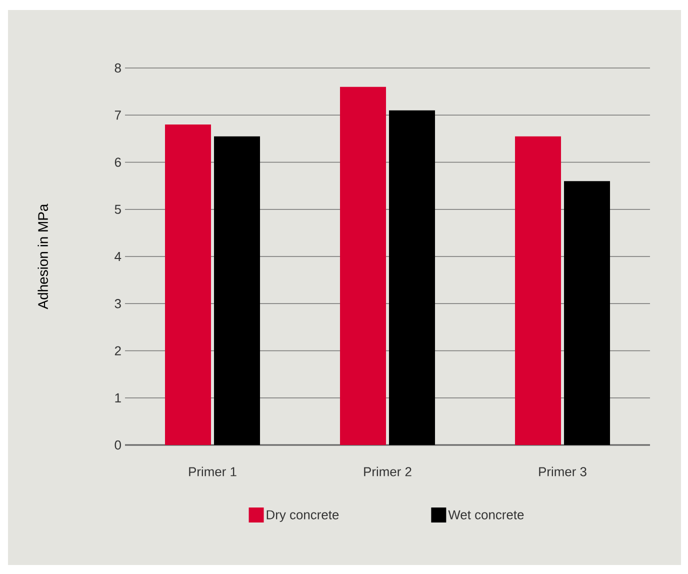  What do you see at coordinates (212, 471) in the screenshot?
I see `x-tick-label: Primer 1` at bounding box center [212, 471].